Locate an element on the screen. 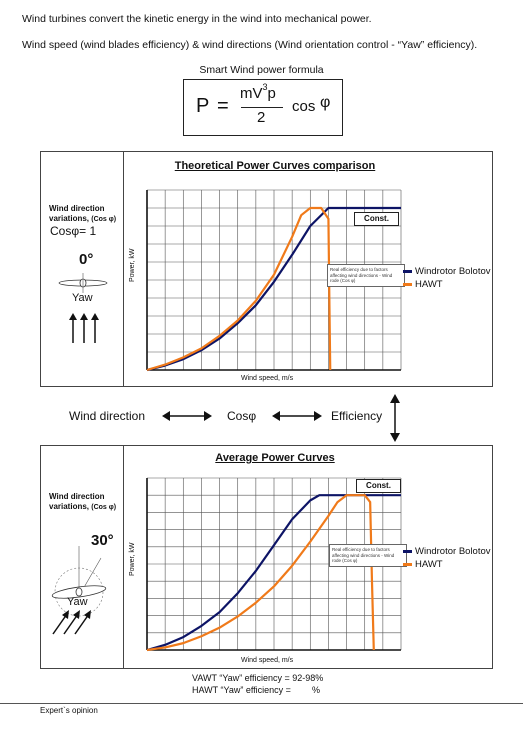 Image resolution: width=523 pixels, height=731 pixels. fraction-bar is located at coordinates (262, 107).